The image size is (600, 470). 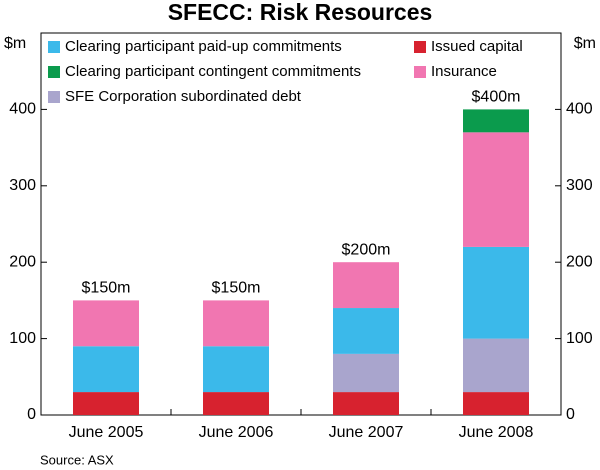 What do you see at coordinates (464, 71) in the screenshot?
I see `legend-label: Insurance` at bounding box center [464, 71].